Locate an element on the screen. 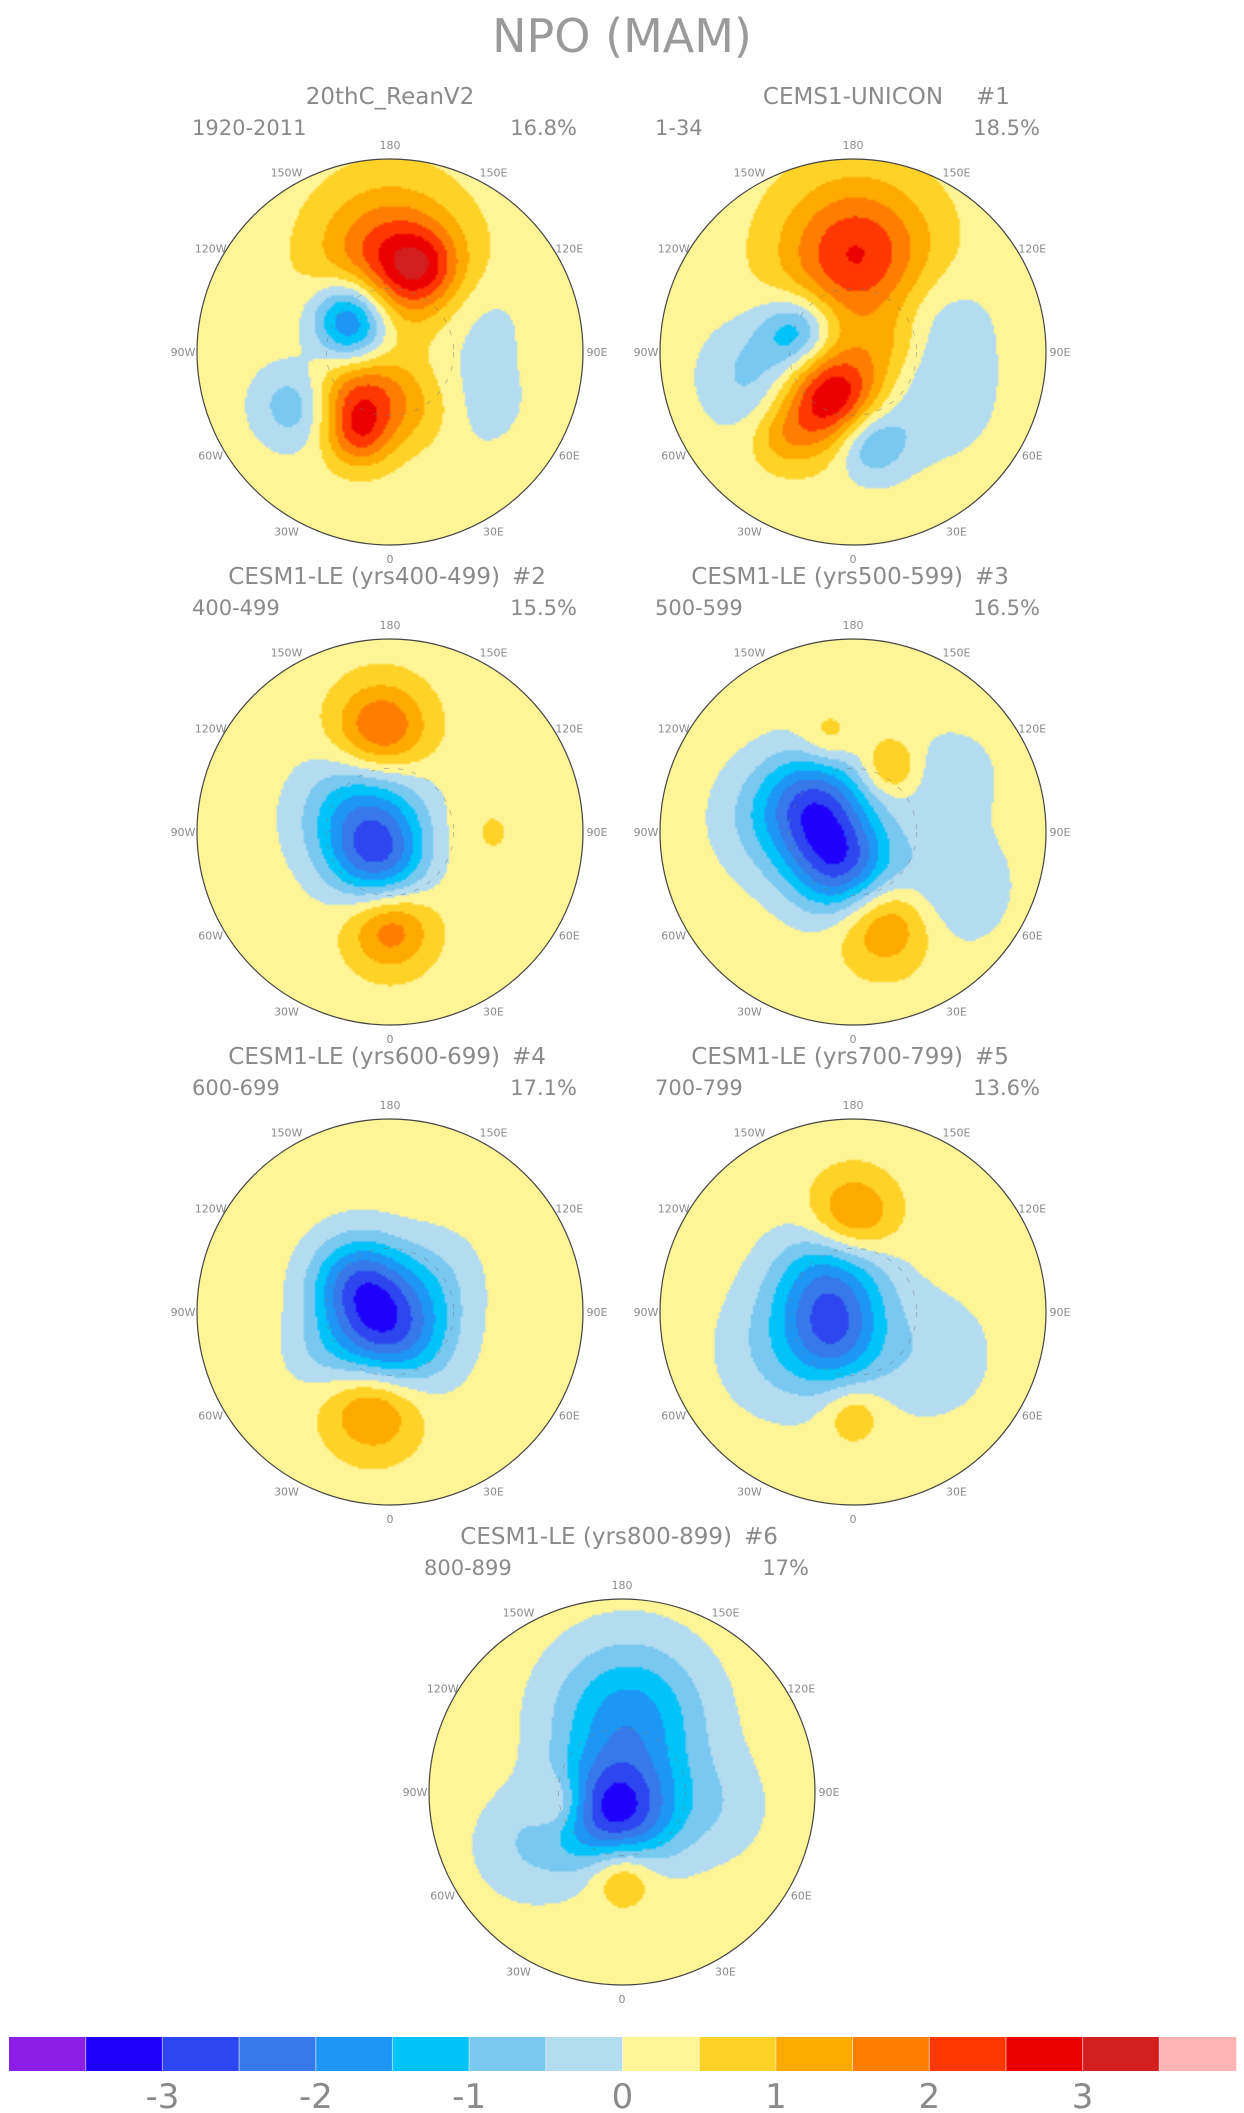 This screenshot has width=1244, height=2113. panel-title: CESM1-LE (yrs500-599) is located at coordinates (827, 577).